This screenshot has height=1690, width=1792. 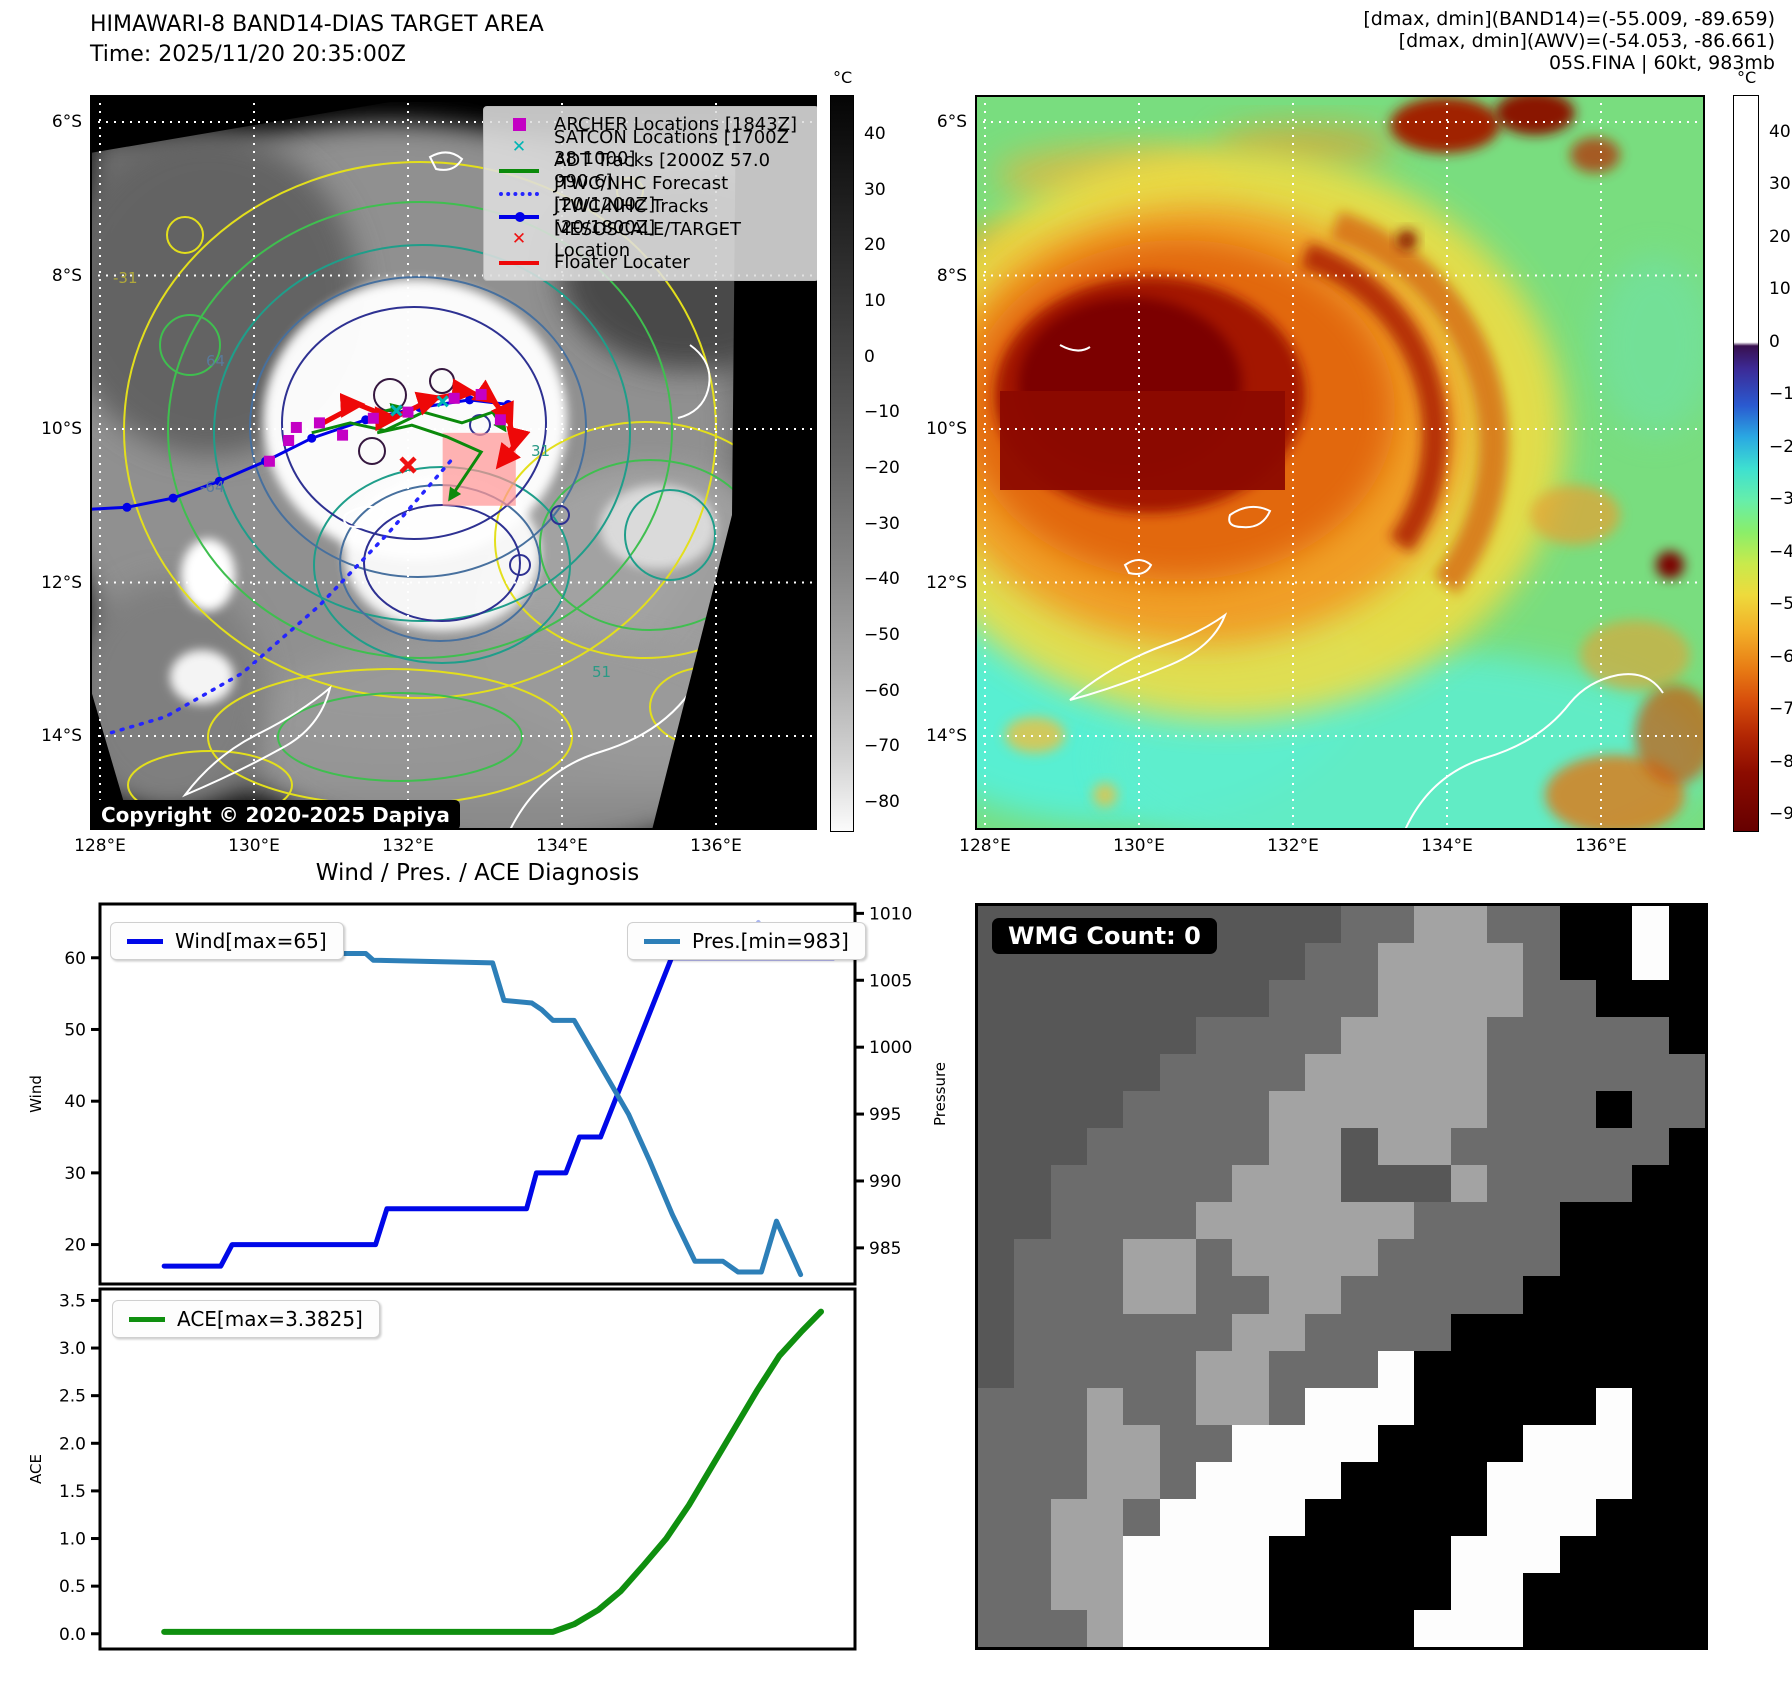 I want to click on colorbar-tick-label: −30, so click(x=1780, y=499).